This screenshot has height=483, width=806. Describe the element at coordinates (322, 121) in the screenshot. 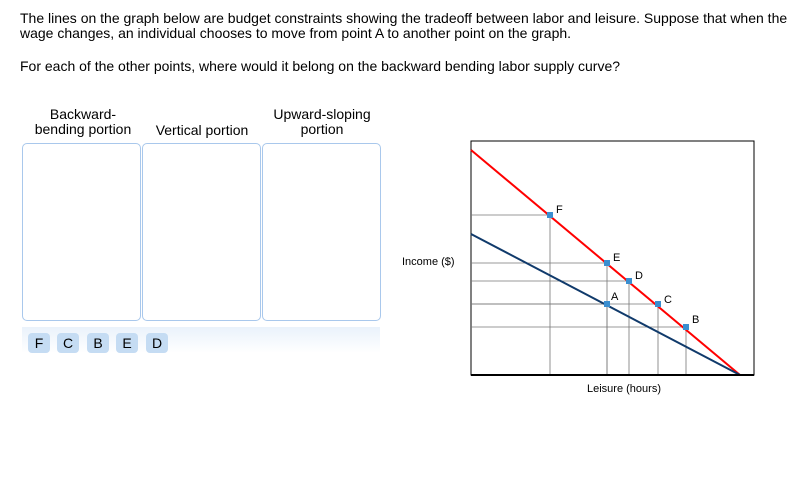

I see `bin-header-upward: Upward-sloping portion` at that location.